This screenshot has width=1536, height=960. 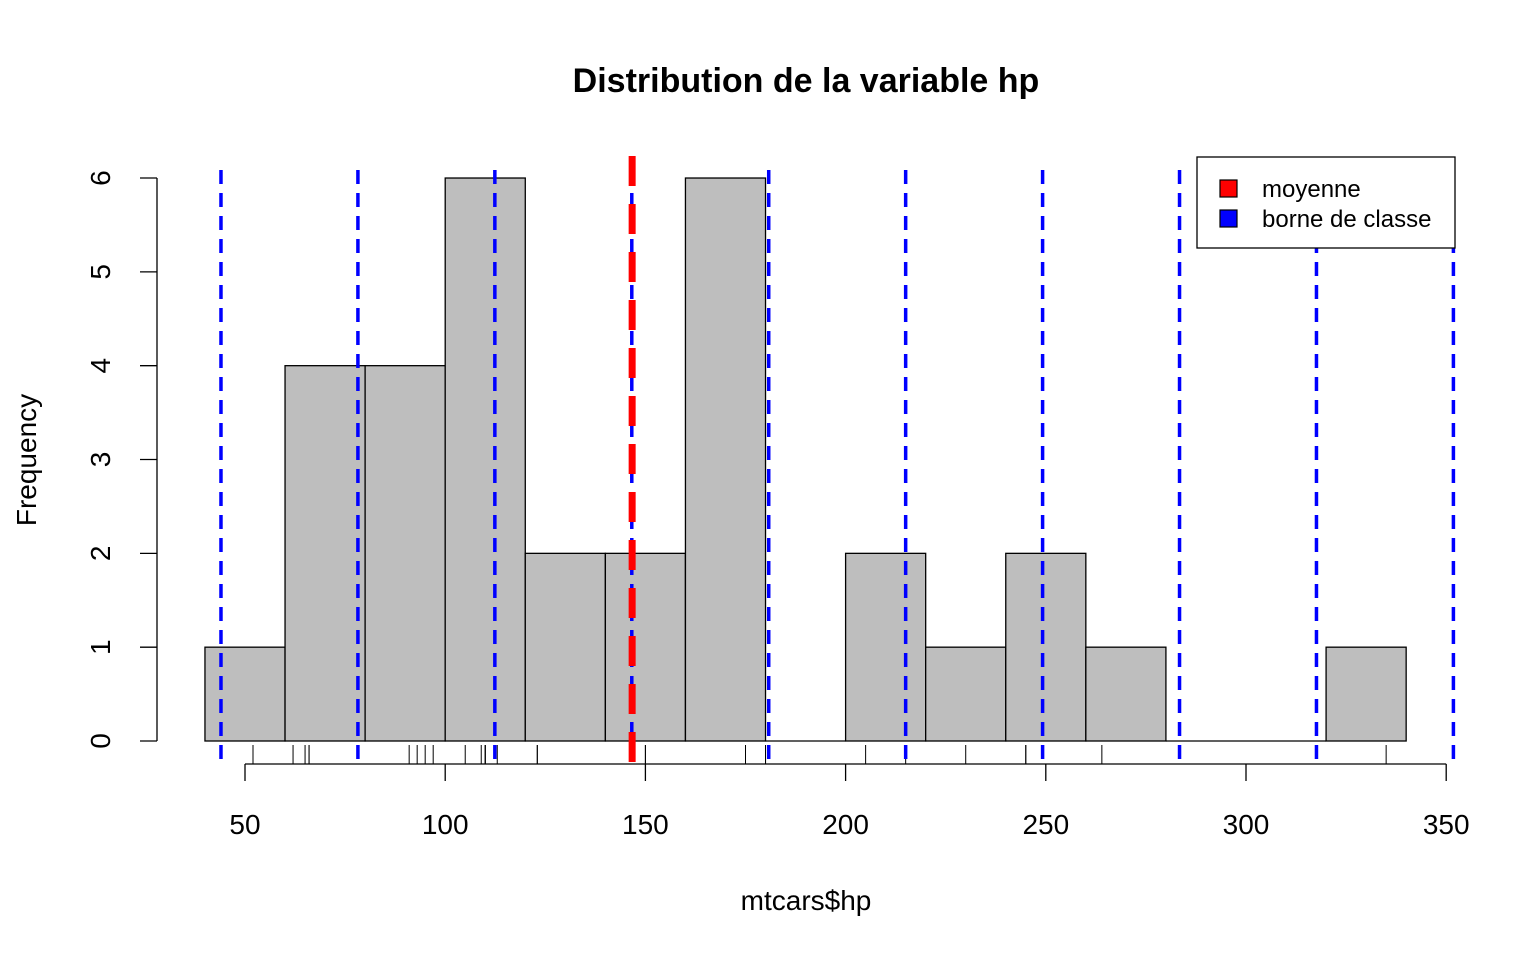 I want to click on rug-marks, so click(x=819, y=754).